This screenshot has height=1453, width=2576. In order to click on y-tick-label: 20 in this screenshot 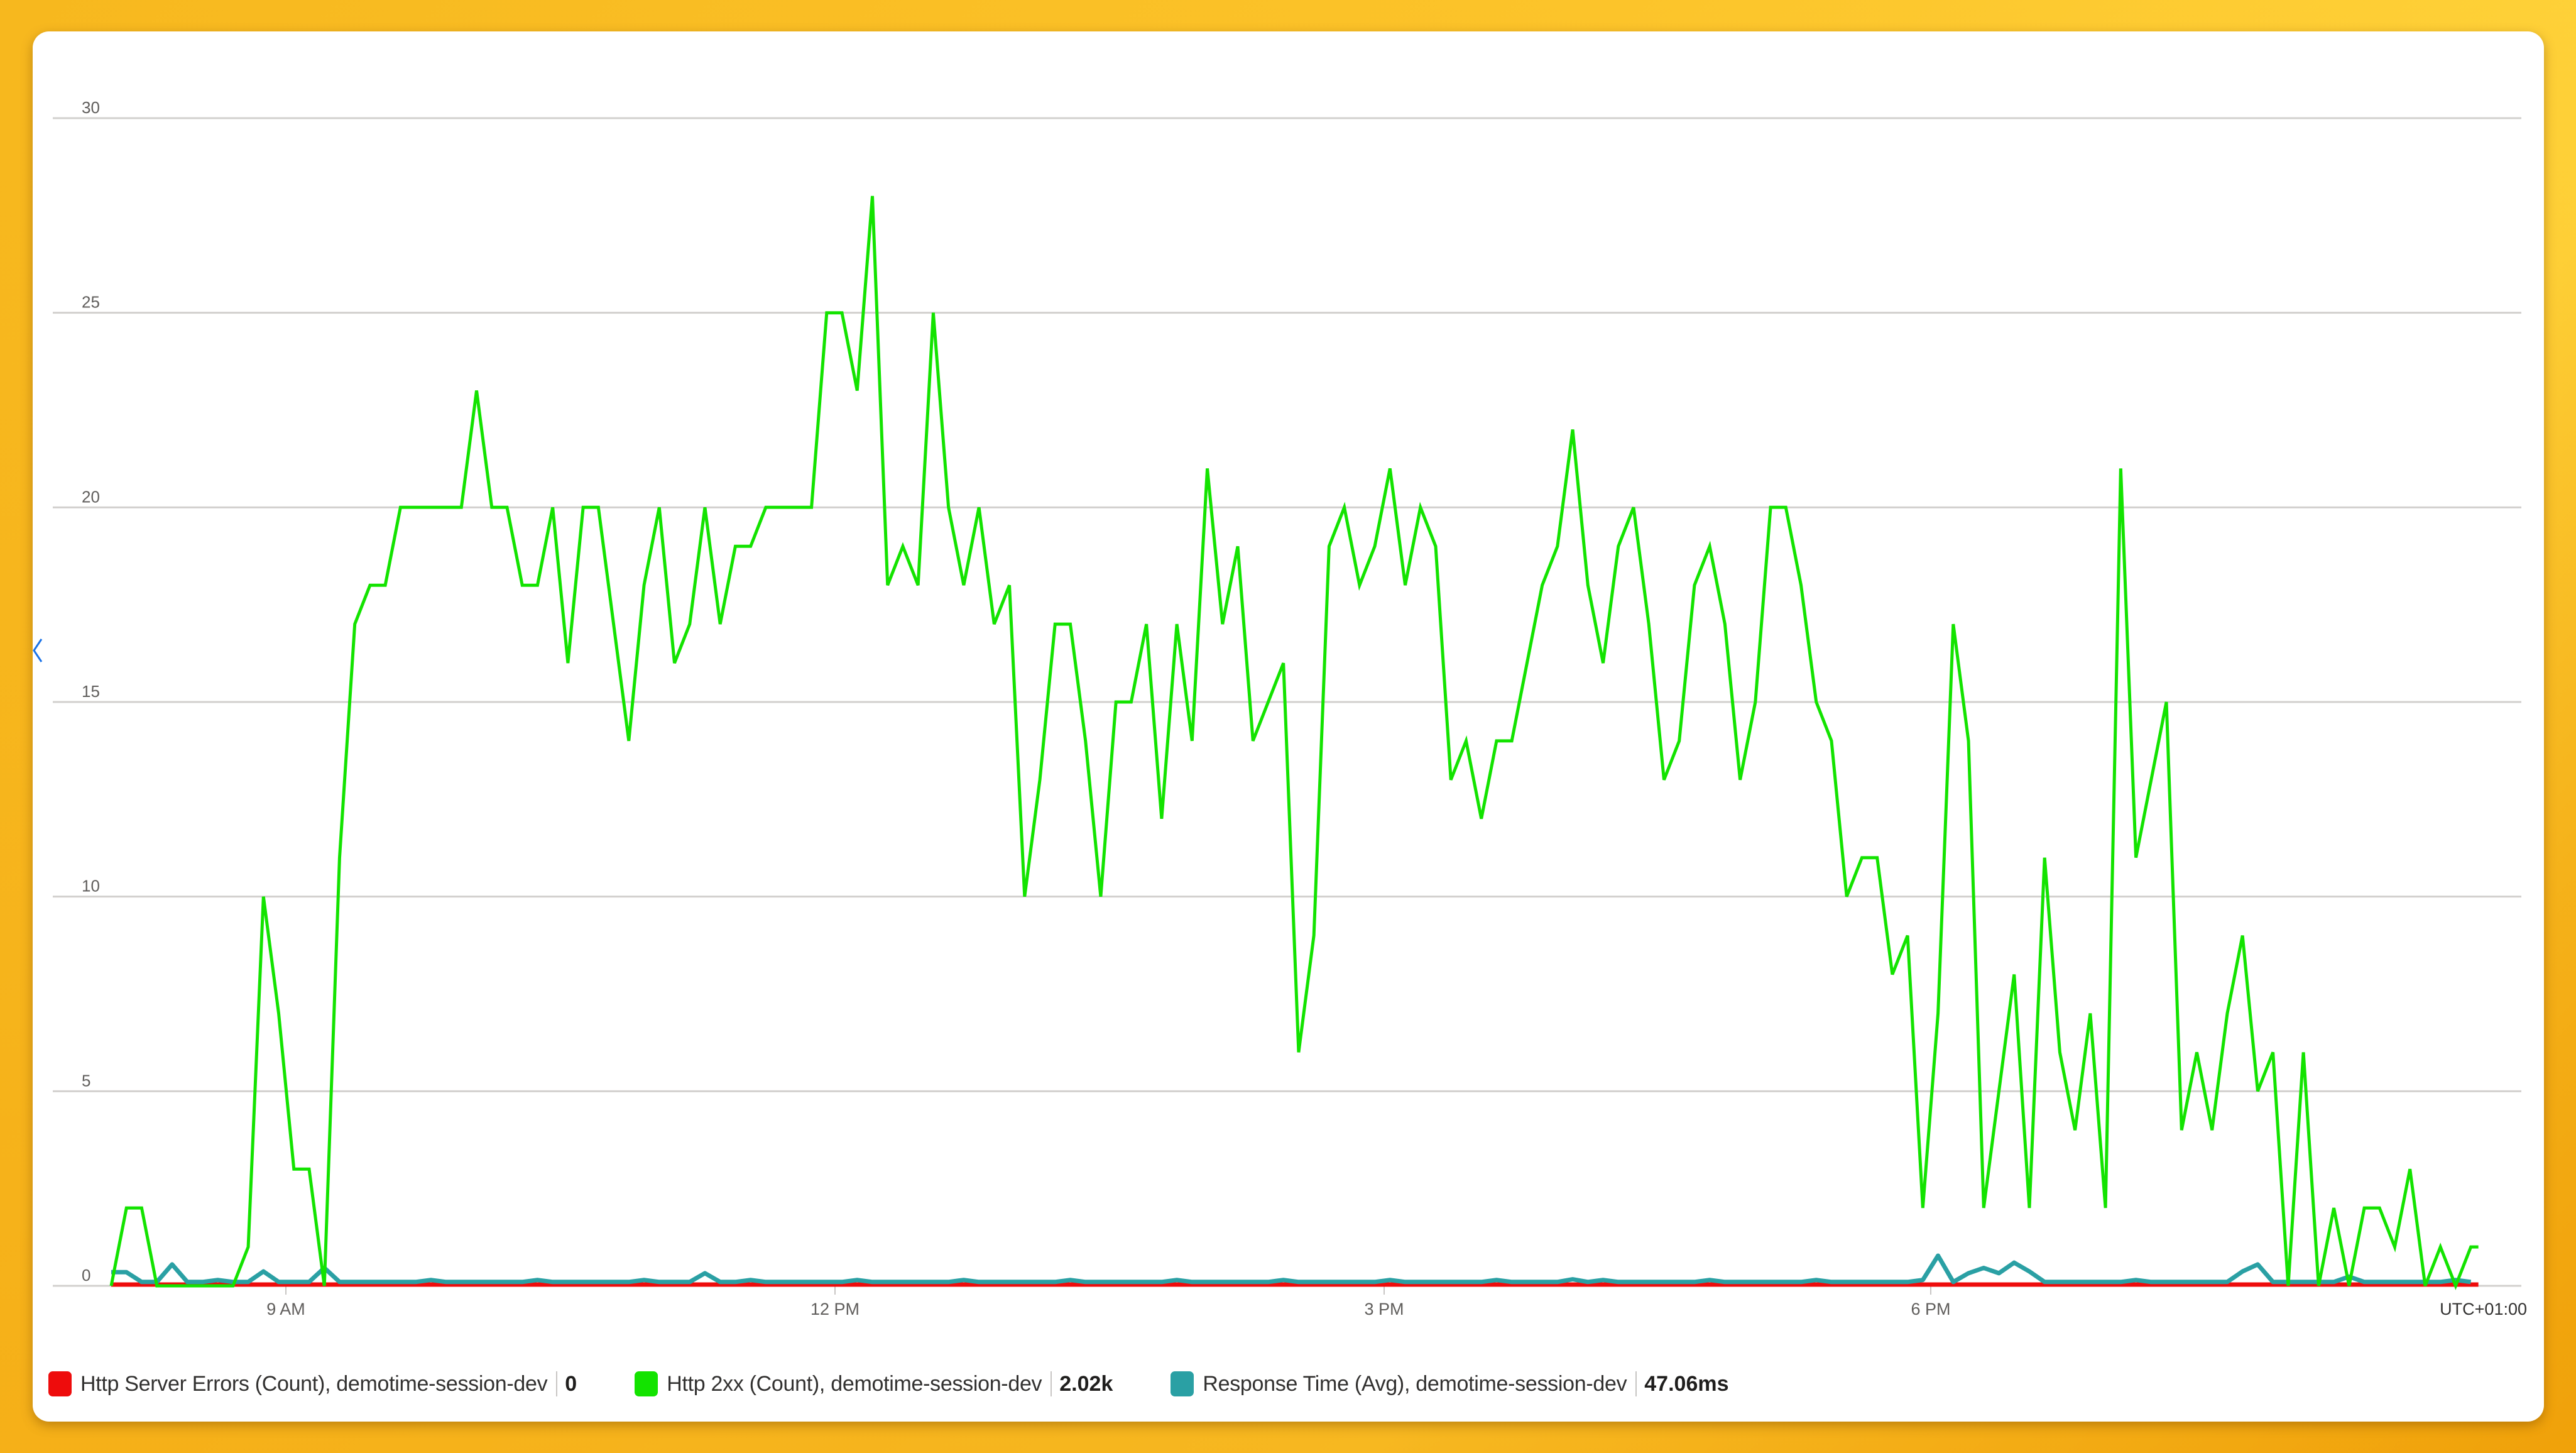, I will do `click(91, 496)`.